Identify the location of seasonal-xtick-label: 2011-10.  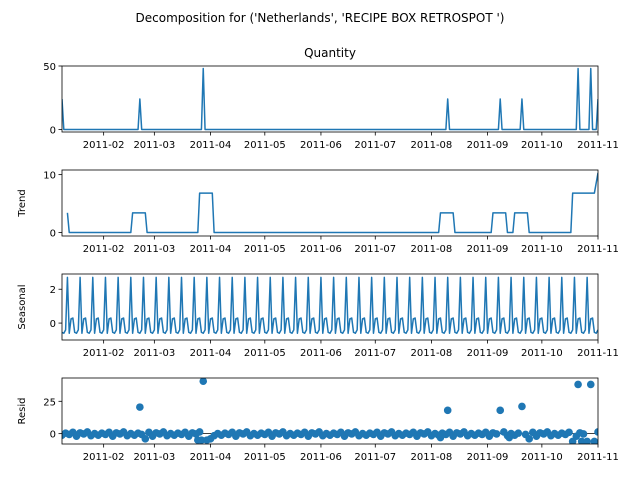
(542, 353).